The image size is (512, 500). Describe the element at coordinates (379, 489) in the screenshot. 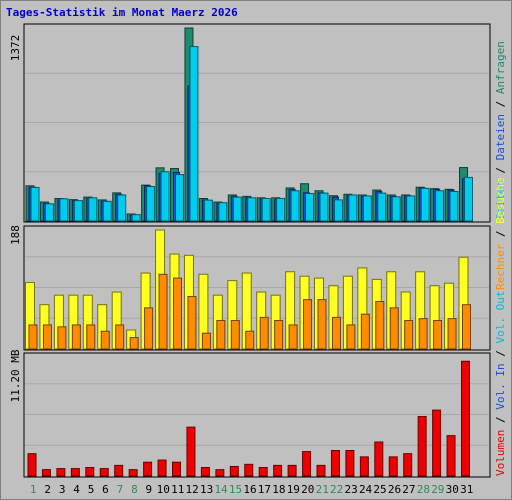

I see `x-tick-label: 25` at that location.